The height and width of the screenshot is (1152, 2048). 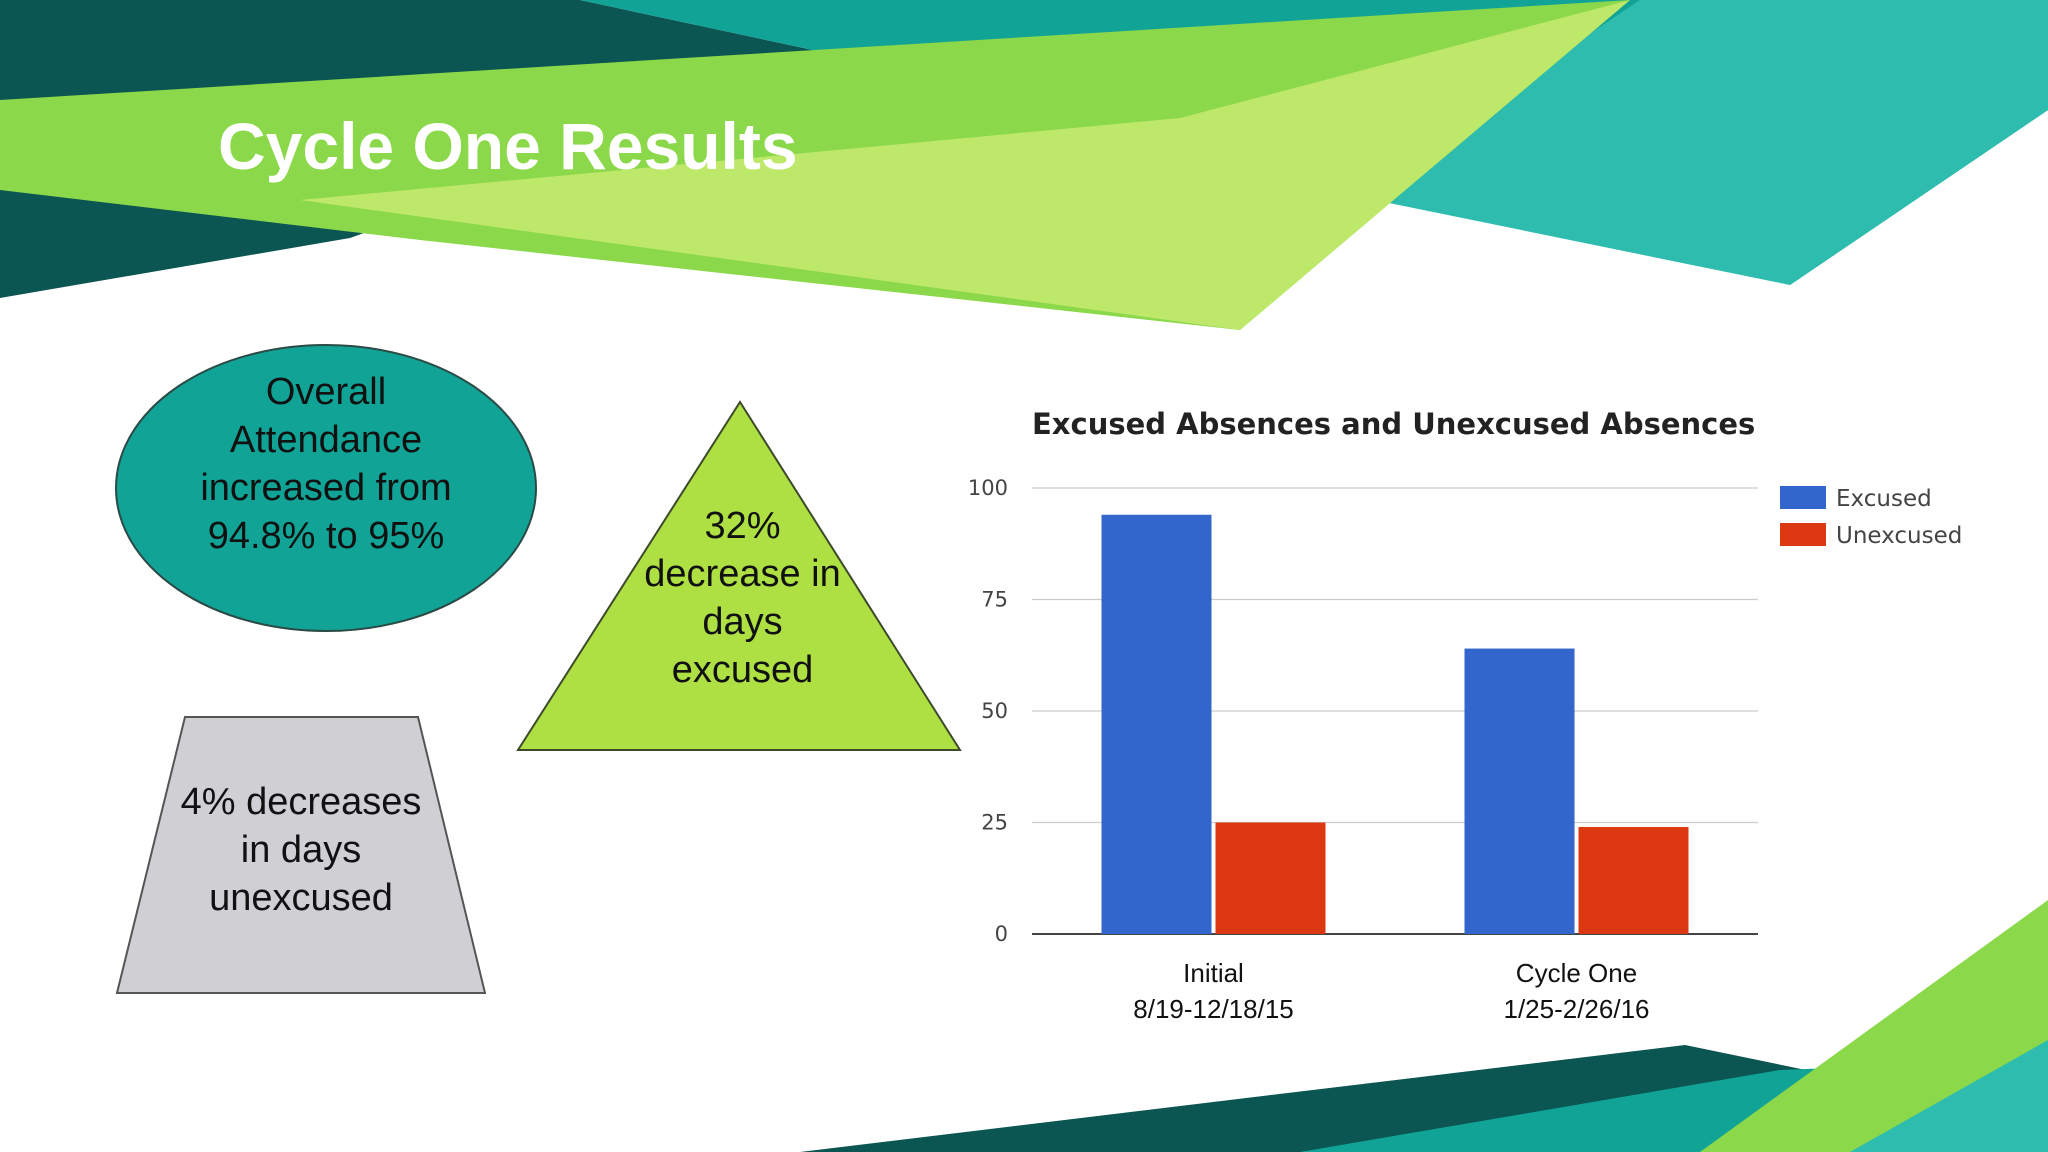 What do you see at coordinates (1884, 499) in the screenshot?
I see `legend-label: Excused` at bounding box center [1884, 499].